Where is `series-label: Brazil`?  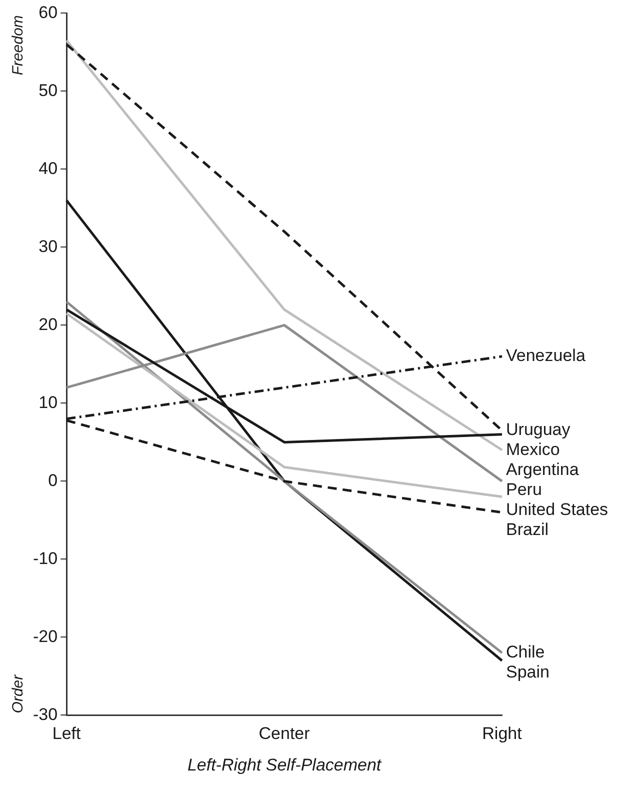
series-label: Brazil is located at coordinates (527, 530).